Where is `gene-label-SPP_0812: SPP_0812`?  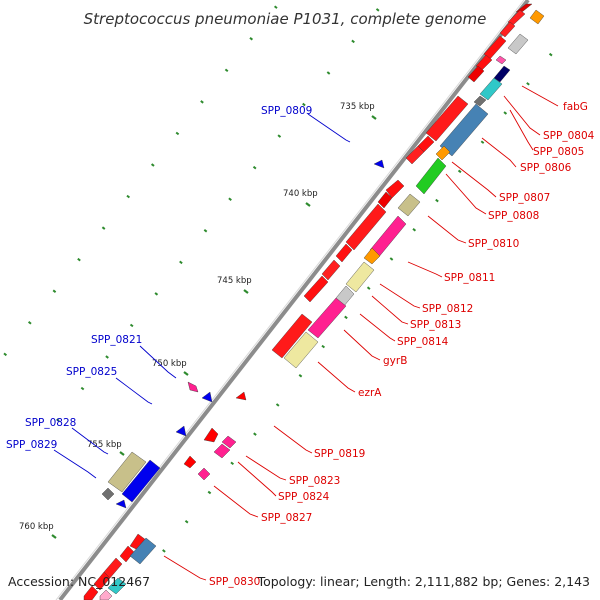 gene-label-SPP_0812: SPP_0812 is located at coordinates (447, 309).